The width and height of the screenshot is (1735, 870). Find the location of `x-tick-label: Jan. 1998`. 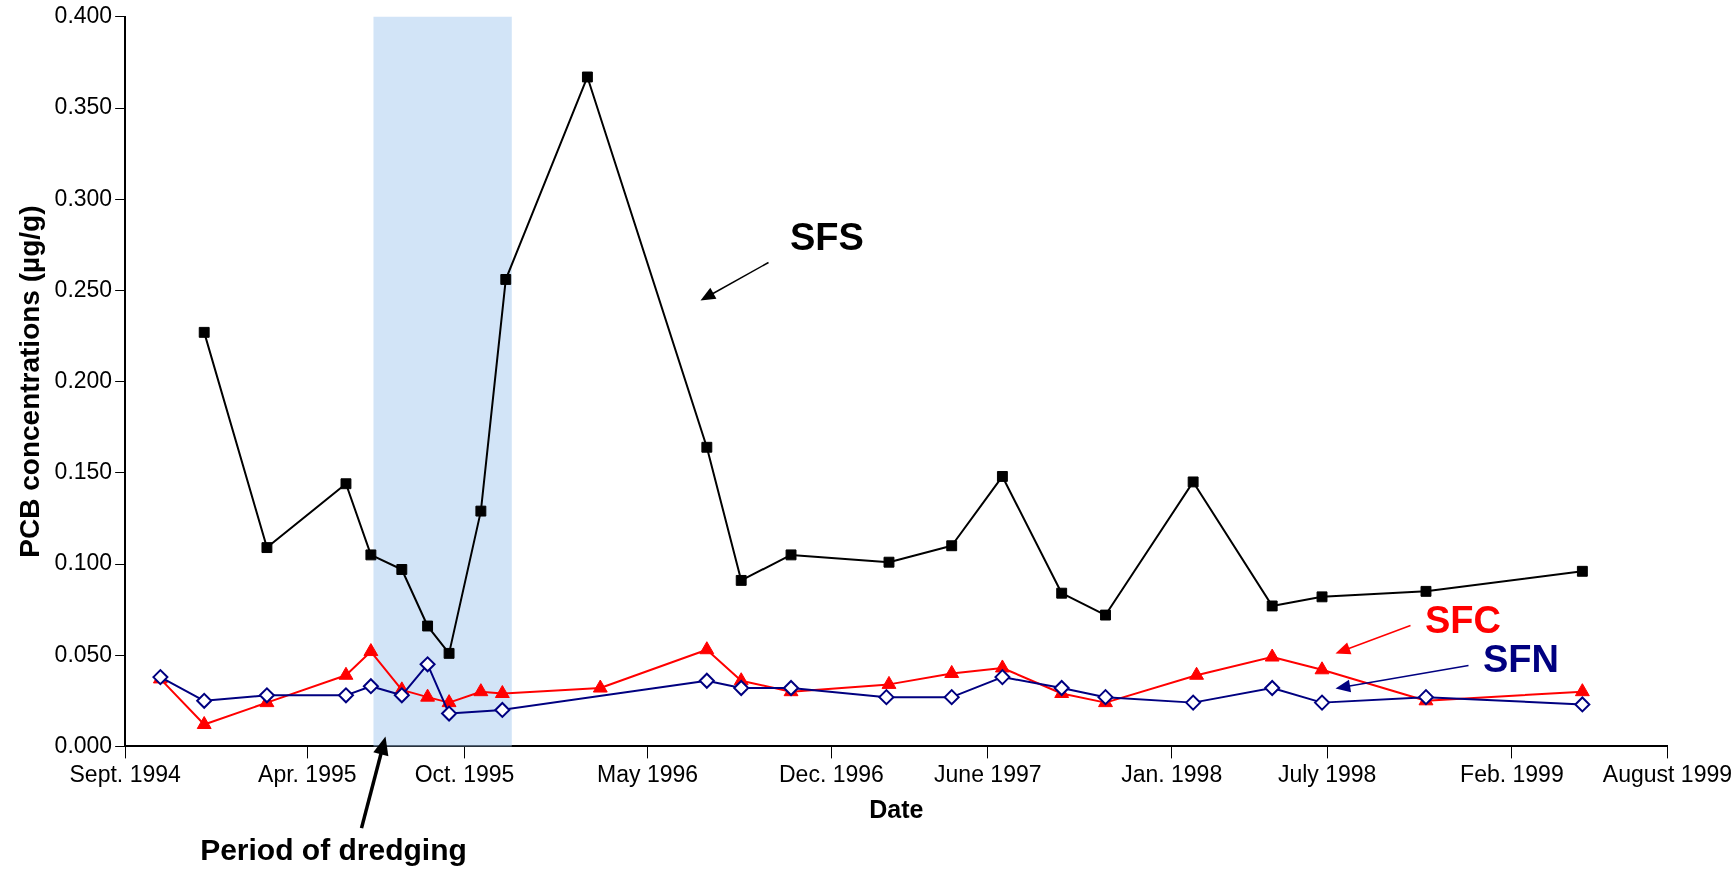

x-tick-label: Jan. 1998 is located at coordinates (1172, 773).